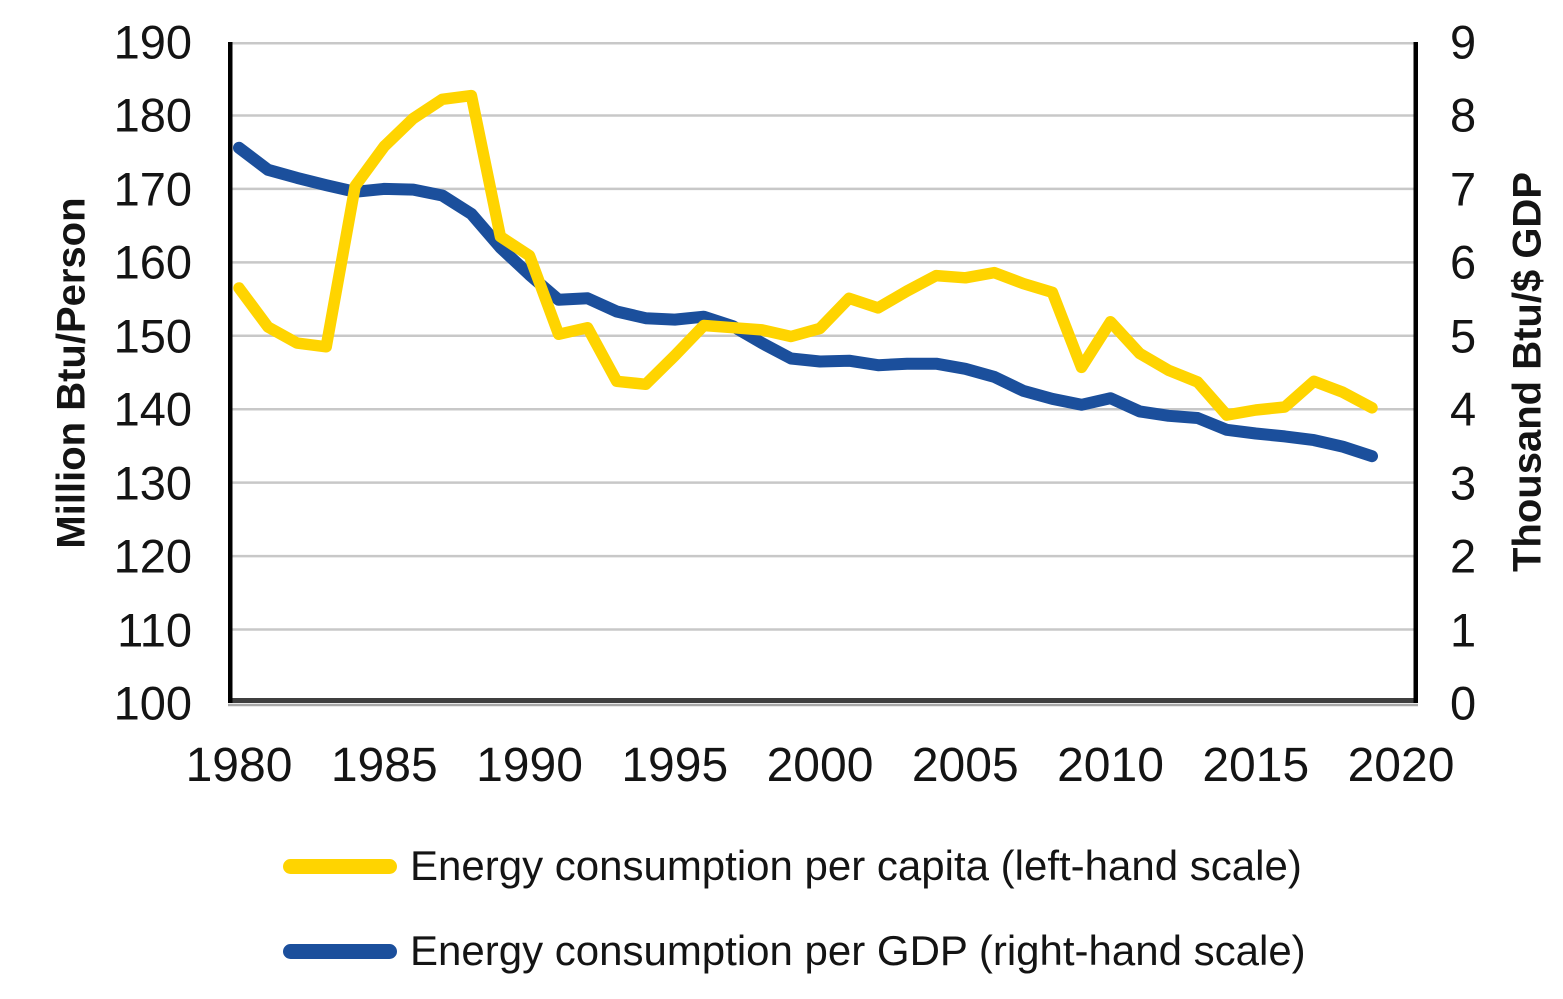 The image size is (1563, 999). I want to click on left-tick-110: 110, so click(154, 630).